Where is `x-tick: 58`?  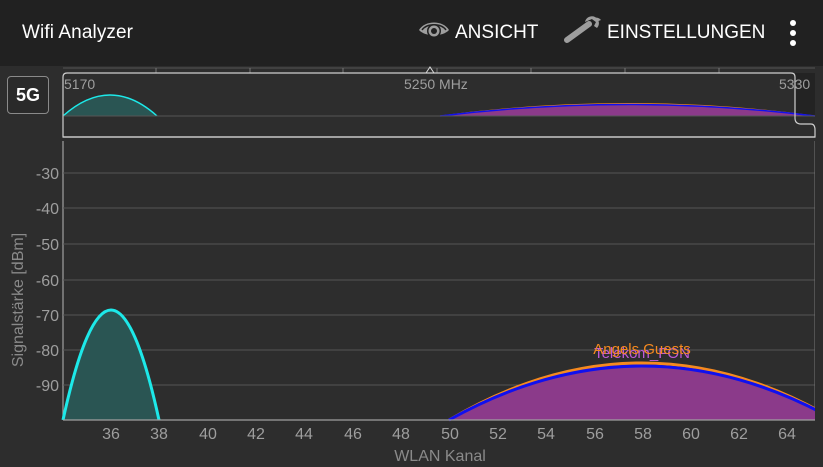
x-tick: 58 is located at coordinates (643, 434).